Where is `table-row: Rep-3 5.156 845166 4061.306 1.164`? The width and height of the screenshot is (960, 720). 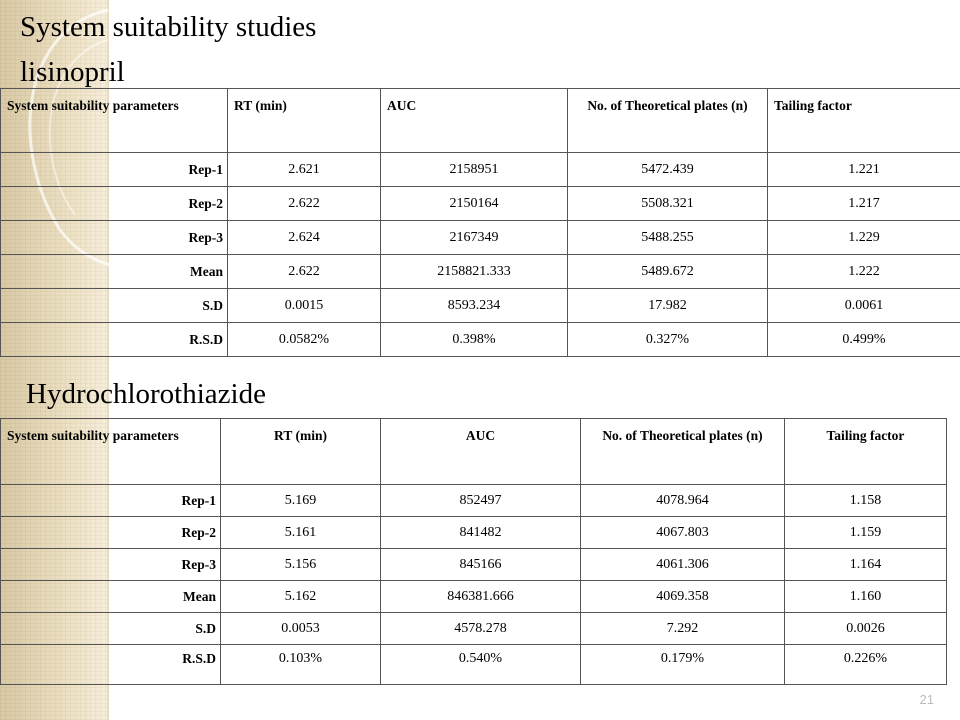
table-row: Rep-3 5.156 845166 4061.306 1.164 is located at coordinates (473, 564).